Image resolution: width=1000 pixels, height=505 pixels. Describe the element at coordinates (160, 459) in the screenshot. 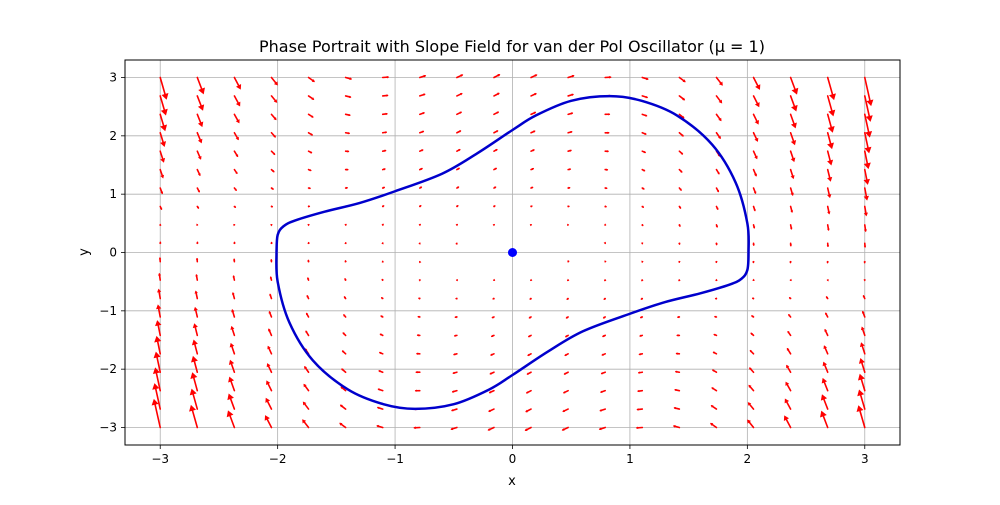

I see `x-tick-label: −3` at that location.